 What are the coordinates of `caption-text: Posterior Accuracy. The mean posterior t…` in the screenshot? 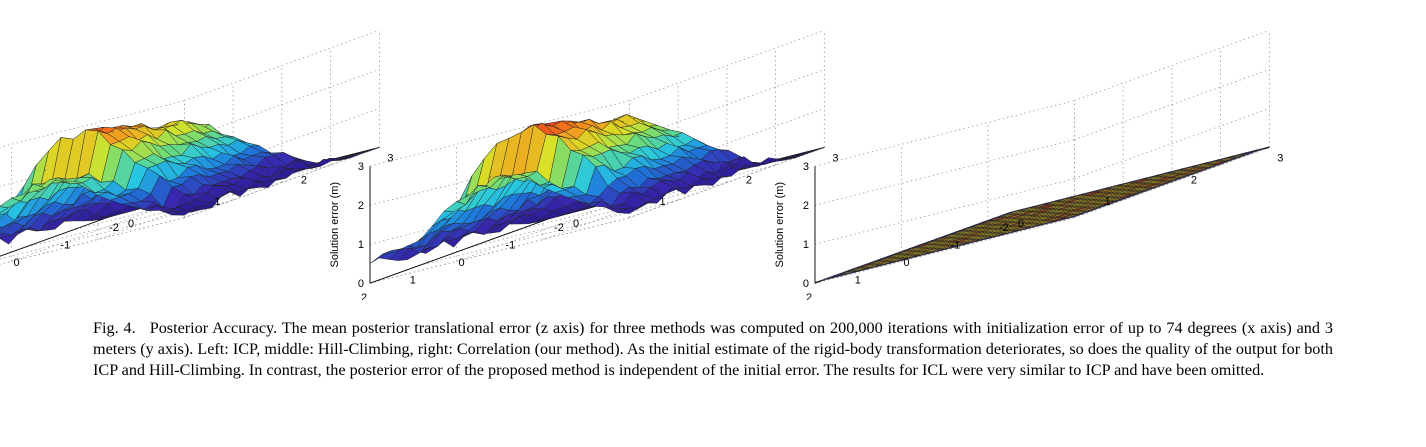 It's located at (713, 349).